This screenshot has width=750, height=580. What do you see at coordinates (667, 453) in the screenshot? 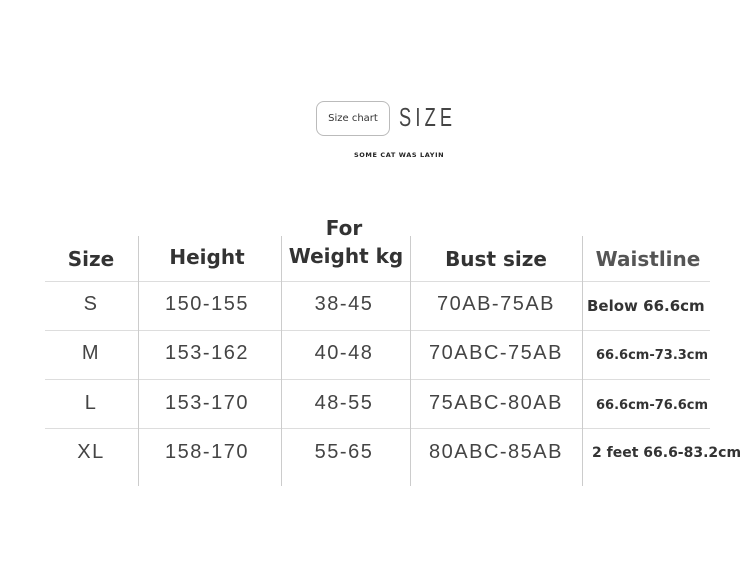
I see `cell-waistline: 2 feet 66.6-83.2cm` at bounding box center [667, 453].